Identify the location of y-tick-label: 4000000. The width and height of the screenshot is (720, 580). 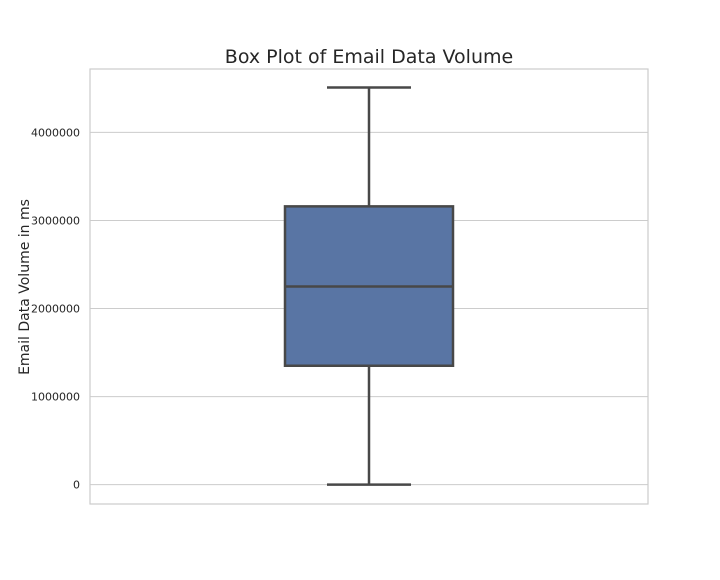
(55, 132).